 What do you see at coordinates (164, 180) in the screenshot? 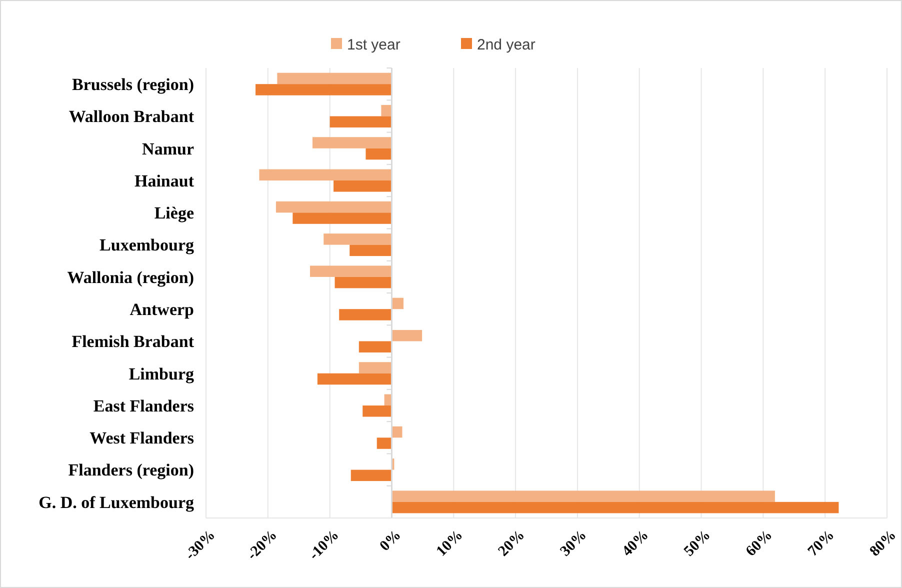
I see `y-tick-label: Hainaut` at bounding box center [164, 180].